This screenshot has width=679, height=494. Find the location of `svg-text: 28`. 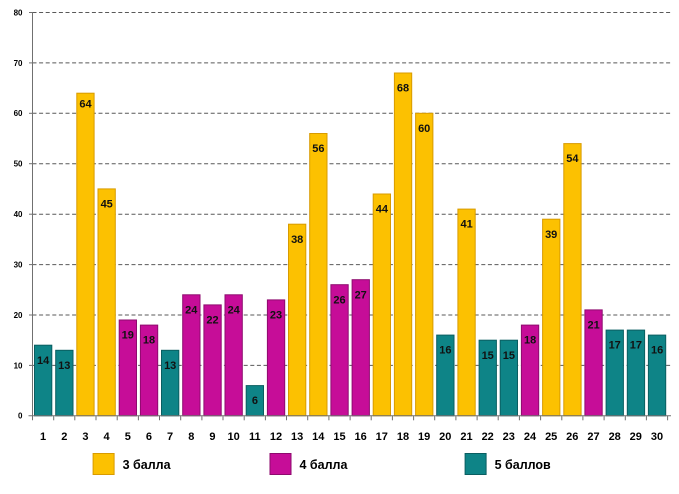

svg-text: 28 is located at coordinates (615, 437).